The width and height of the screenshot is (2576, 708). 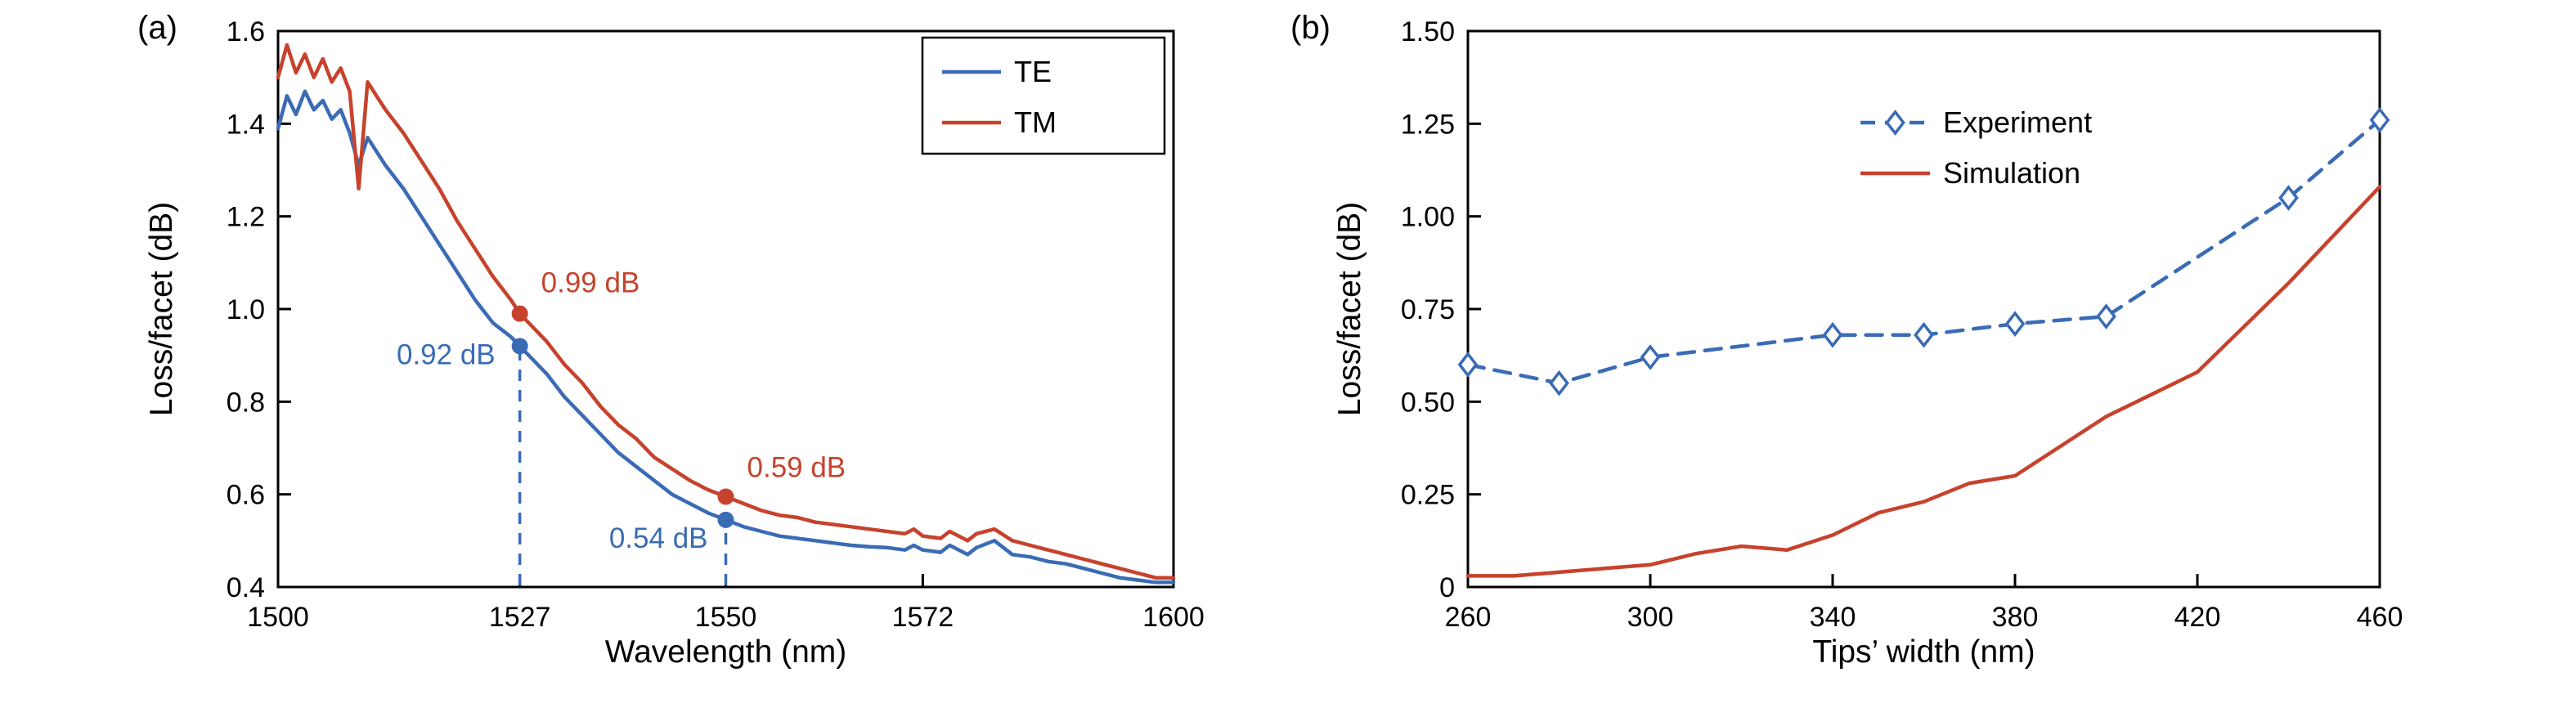 What do you see at coordinates (2017, 122) in the screenshot?
I see `legend-label-experiment: Experiment` at bounding box center [2017, 122].